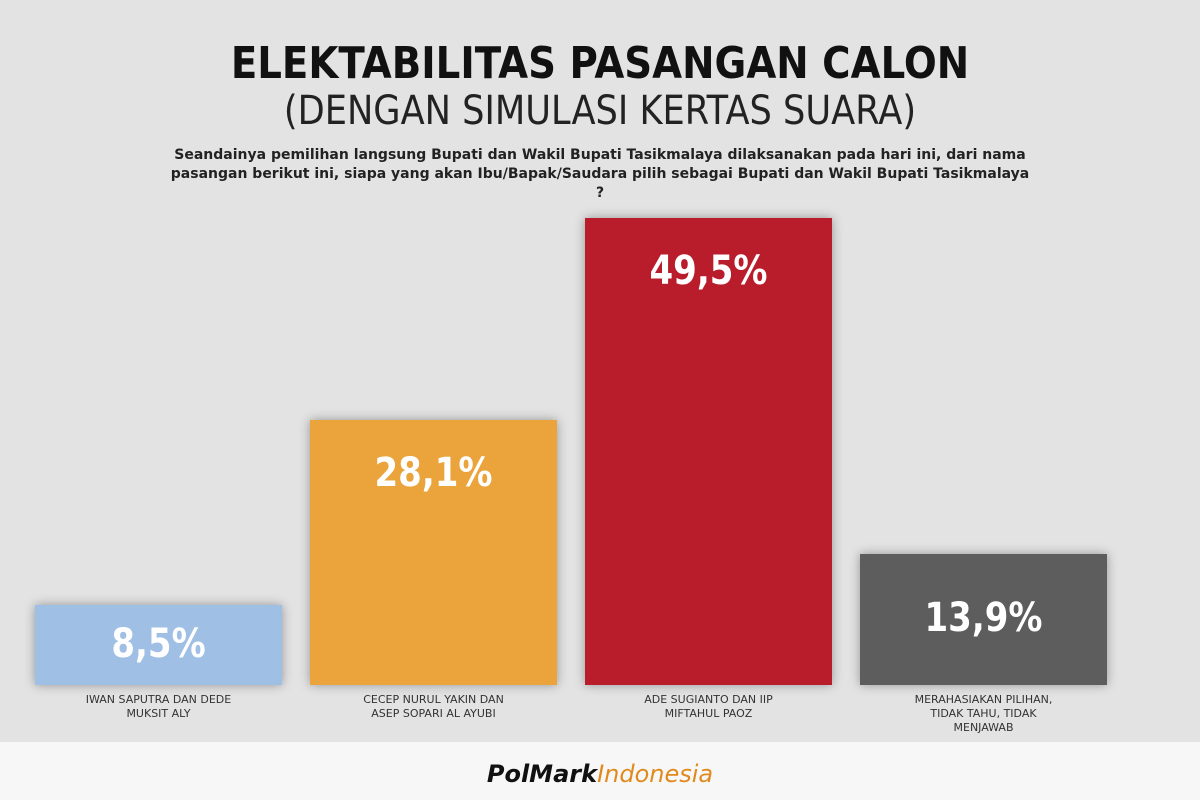 Image resolution: width=1200 pixels, height=800 pixels. I want to click on logo-country: Indonesia, so click(655, 774).